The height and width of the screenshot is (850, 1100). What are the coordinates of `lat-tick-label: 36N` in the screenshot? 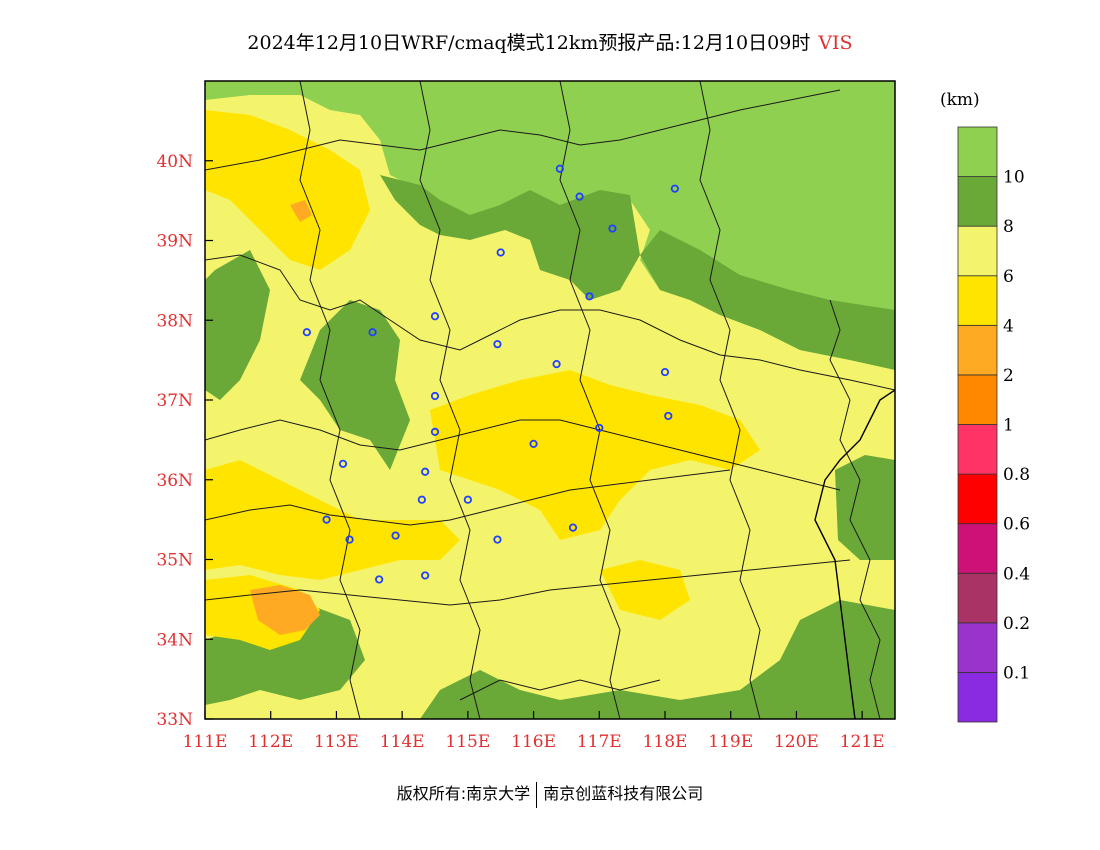 It's located at (174, 481).